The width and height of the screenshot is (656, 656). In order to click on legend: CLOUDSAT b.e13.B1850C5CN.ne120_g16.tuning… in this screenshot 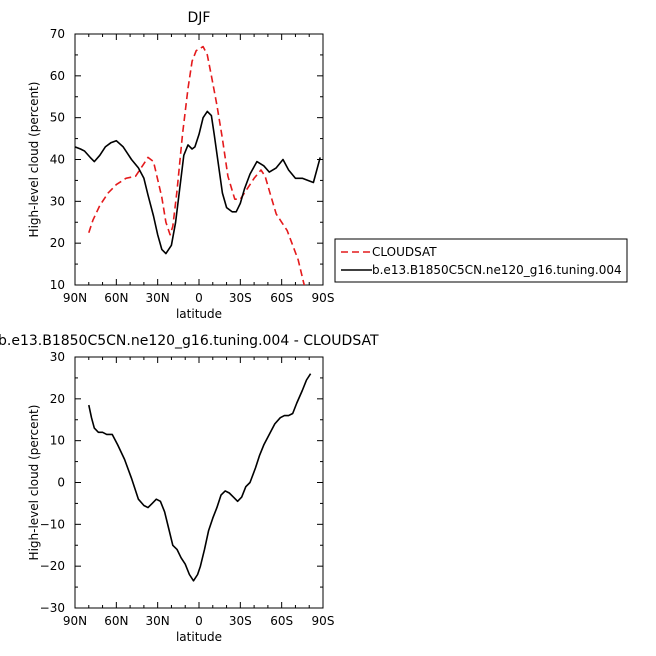, I will do `click(481, 260)`.